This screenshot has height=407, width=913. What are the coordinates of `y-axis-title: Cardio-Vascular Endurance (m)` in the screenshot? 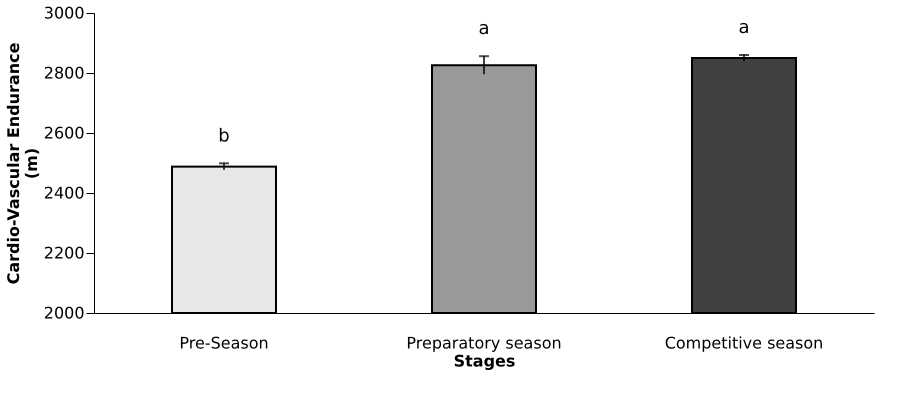 It's located at (22, 163).